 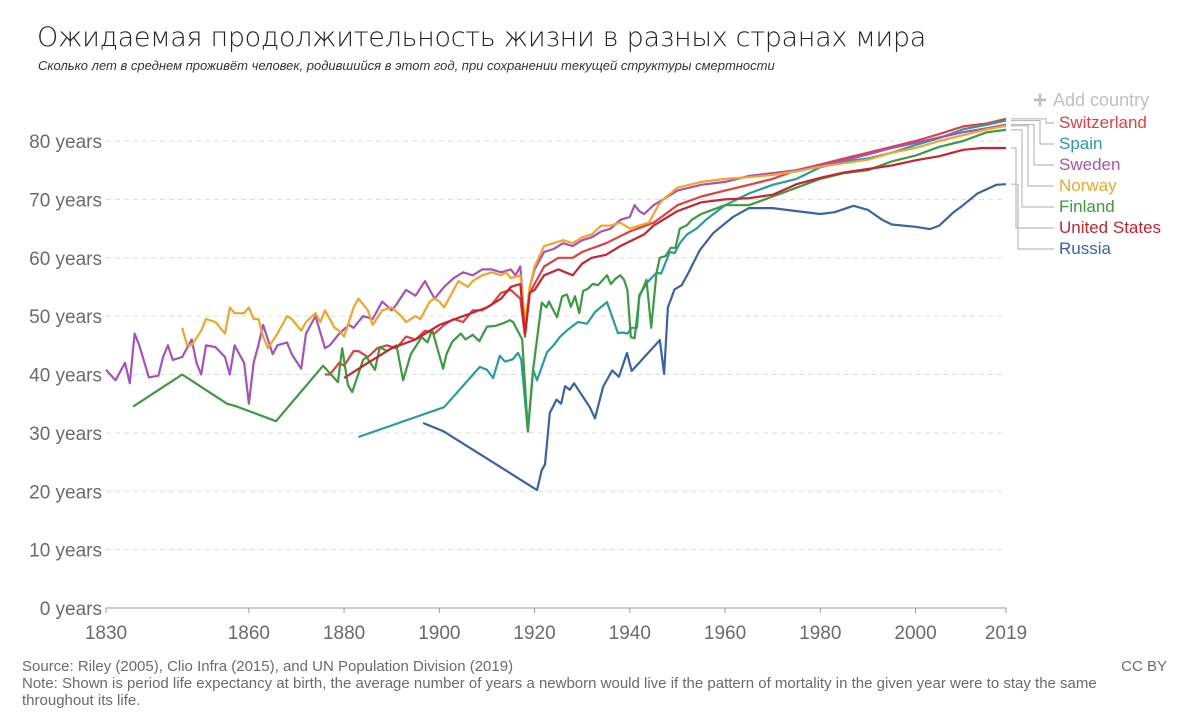 I want to click on legend-label-finland: Finland, so click(x=1087, y=206).